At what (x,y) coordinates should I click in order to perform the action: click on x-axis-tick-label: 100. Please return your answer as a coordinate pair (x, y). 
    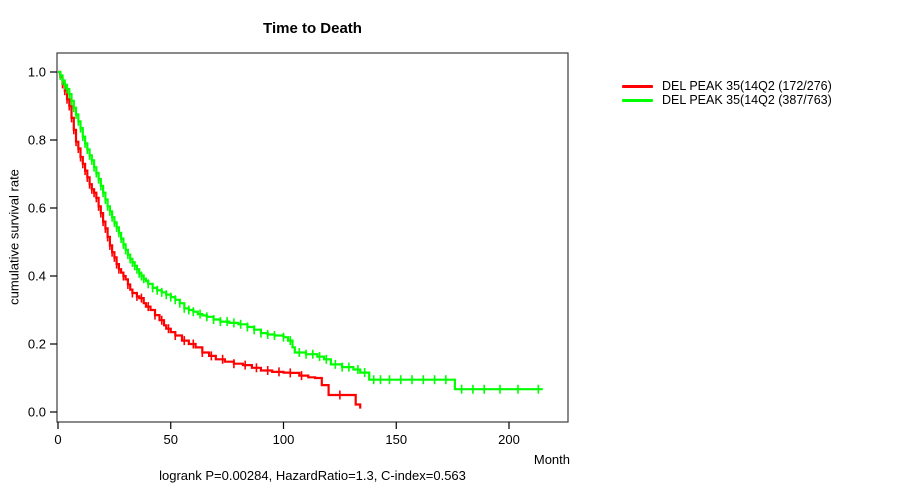
    Looking at the image, I should click on (284, 439).